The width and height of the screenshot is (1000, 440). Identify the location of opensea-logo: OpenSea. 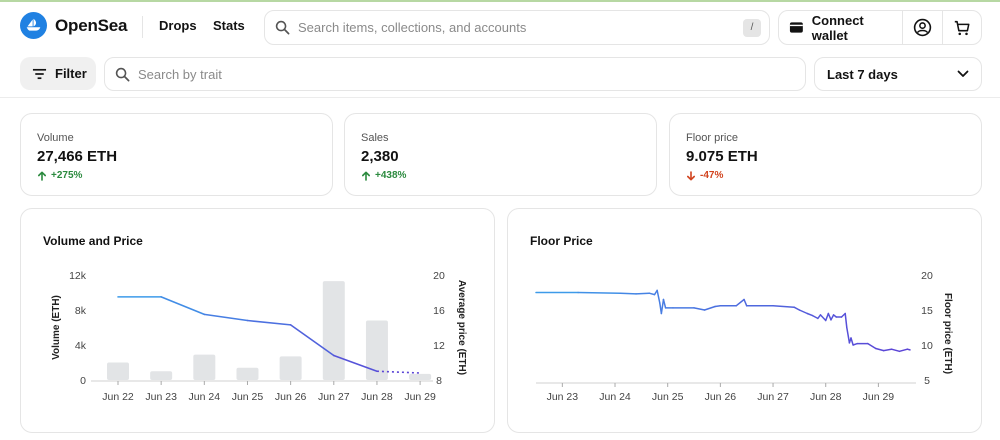
(73, 25).